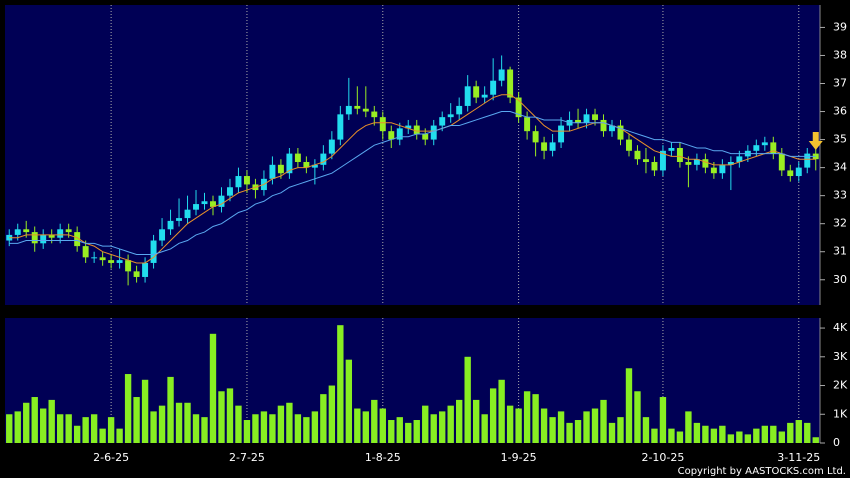 The image size is (850, 478). Describe the element at coordinates (383, 457) in the screenshot. I see `x-tick-label: 1-8-25` at that location.